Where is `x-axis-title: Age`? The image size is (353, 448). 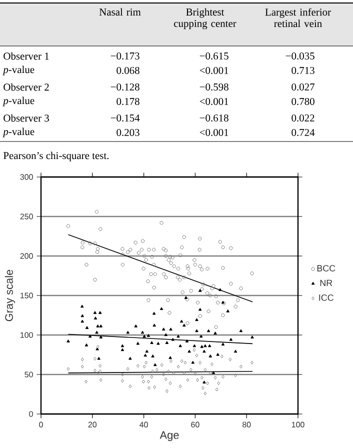 x-axis-title: Age is located at coordinates (169, 436).